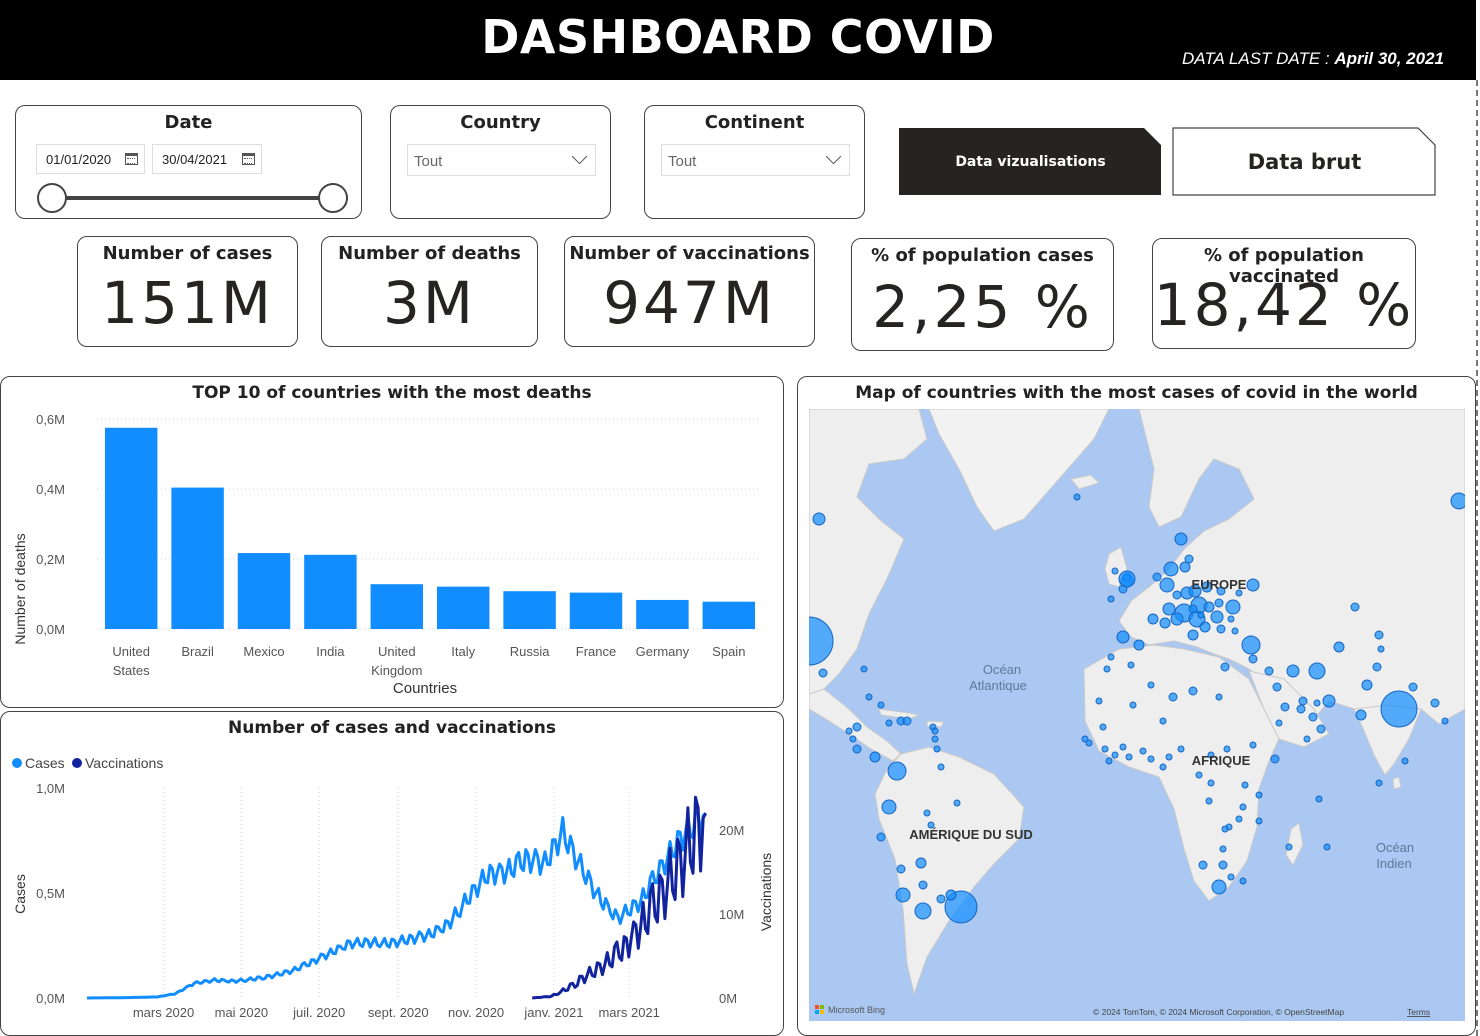  Describe the element at coordinates (1030, 162) in the screenshot. I see `nav-data-visualisations-button: Data vizualisations` at that location.